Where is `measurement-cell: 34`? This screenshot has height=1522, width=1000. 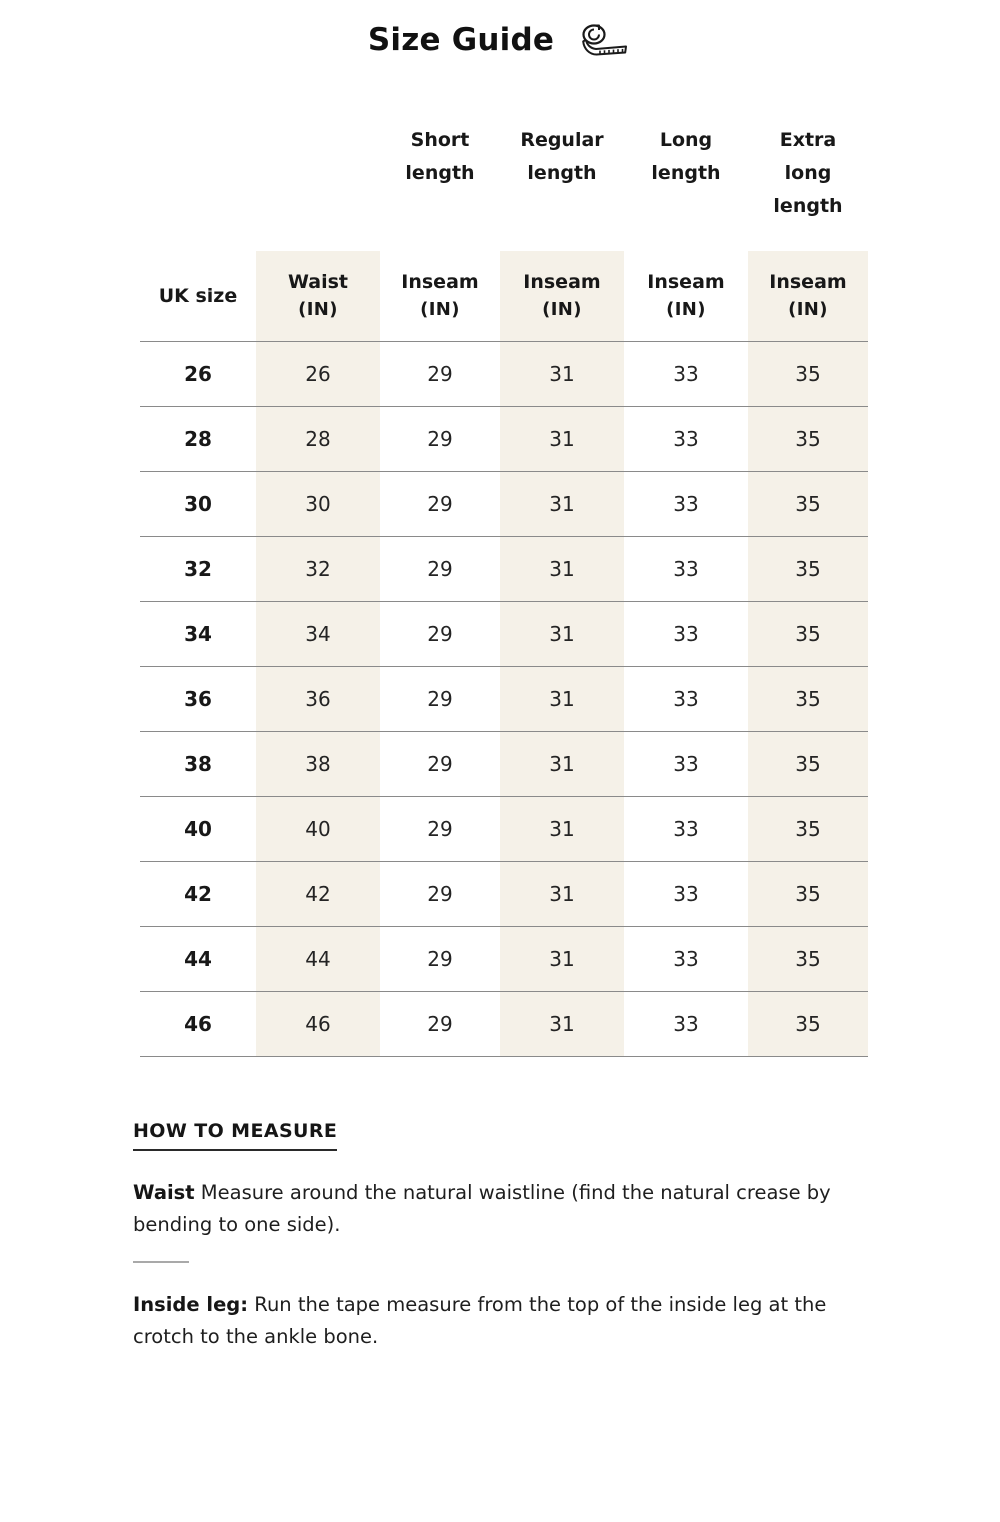 measurement-cell: 34 is located at coordinates (318, 634).